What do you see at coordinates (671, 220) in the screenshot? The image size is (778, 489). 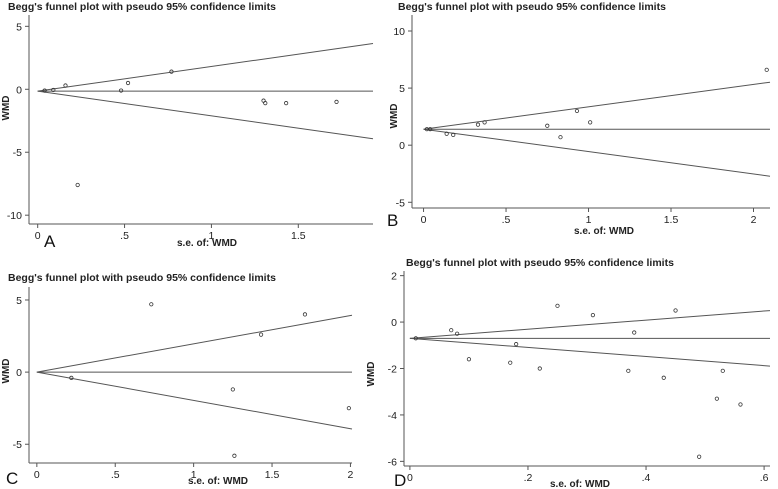 I see `panel-b-x-tick-label: 1.5` at bounding box center [671, 220].